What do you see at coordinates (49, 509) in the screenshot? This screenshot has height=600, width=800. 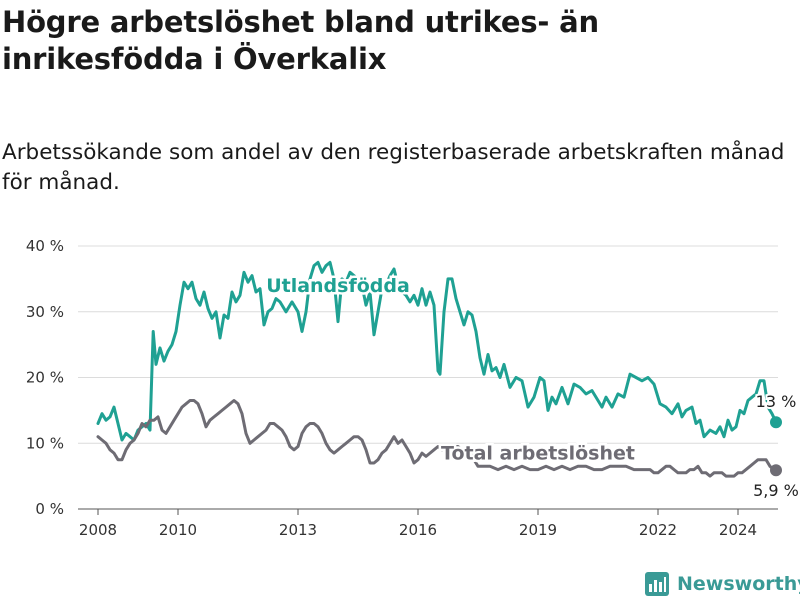 I see `y-tick-label: 0 %` at bounding box center [49, 509].